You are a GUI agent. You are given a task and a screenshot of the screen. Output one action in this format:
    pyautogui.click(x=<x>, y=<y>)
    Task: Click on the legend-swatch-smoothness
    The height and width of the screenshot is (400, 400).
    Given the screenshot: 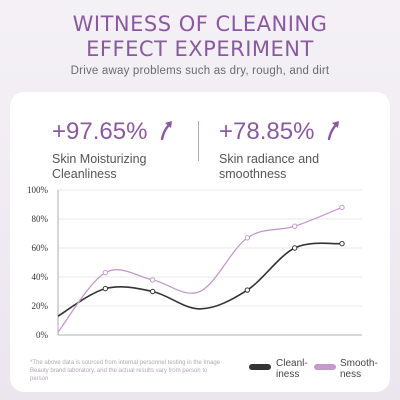 What is the action you would take?
    pyautogui.click(x=325, y=367)
    